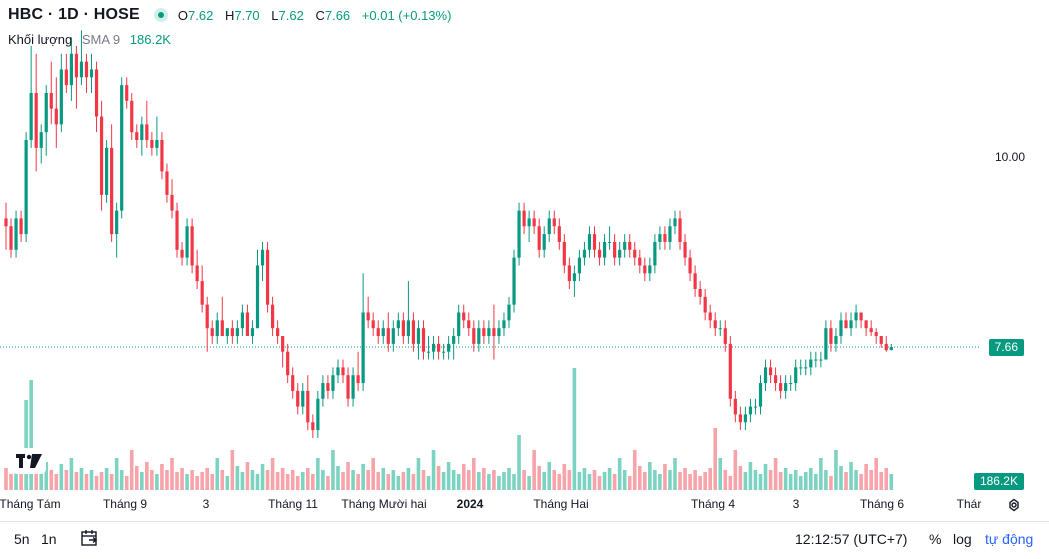  What do you see at coordinates (89, 39) in the screenshot?
I see `volume-legend: Khối lượng SMA 9 186.2K` at bounding box center [89, 39].